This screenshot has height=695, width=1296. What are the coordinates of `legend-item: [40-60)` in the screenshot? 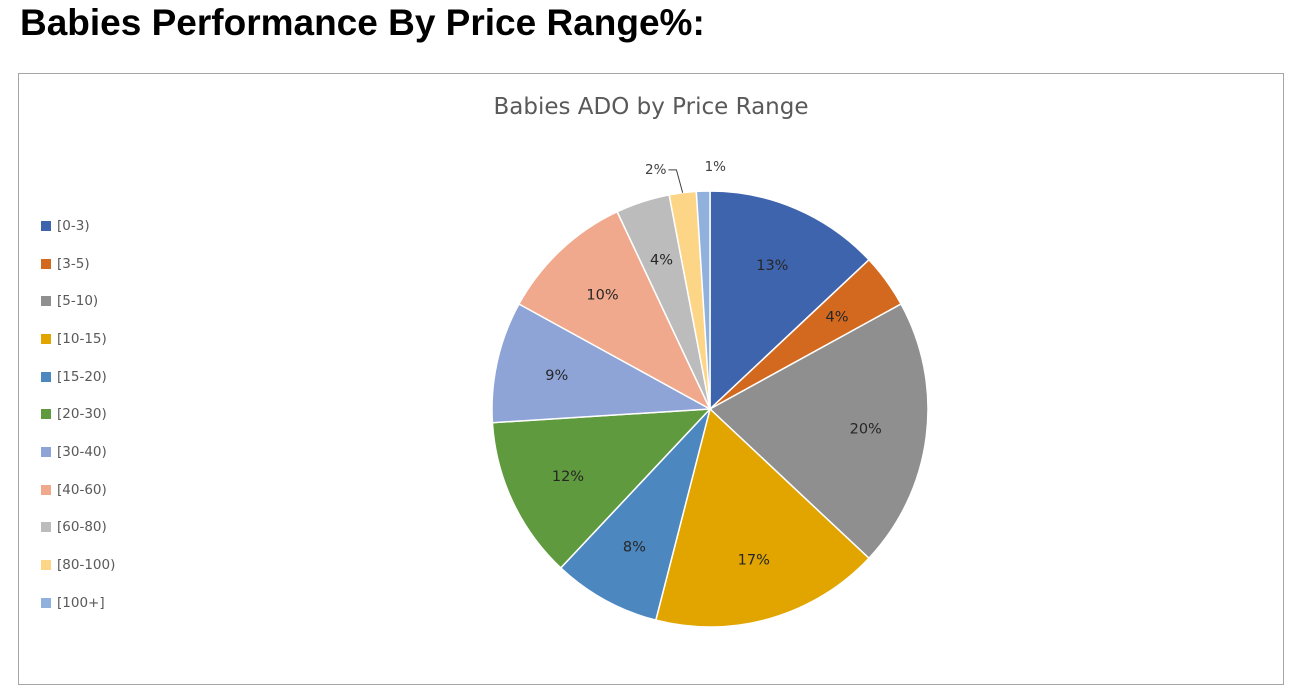 It's located at (78, 490).